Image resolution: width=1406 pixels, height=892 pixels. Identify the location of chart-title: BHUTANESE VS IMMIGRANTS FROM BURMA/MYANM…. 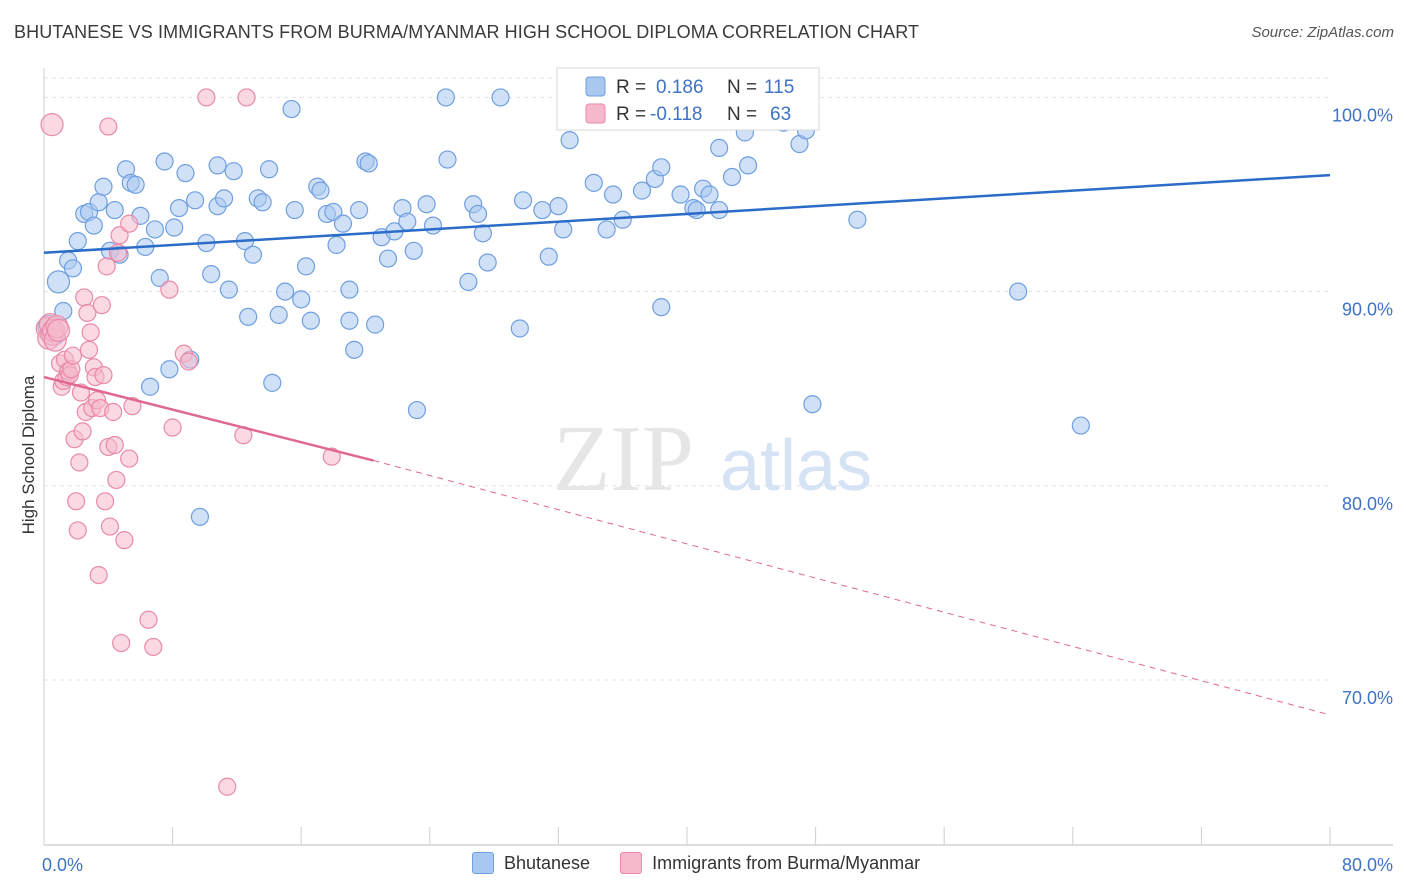
(467, 32).